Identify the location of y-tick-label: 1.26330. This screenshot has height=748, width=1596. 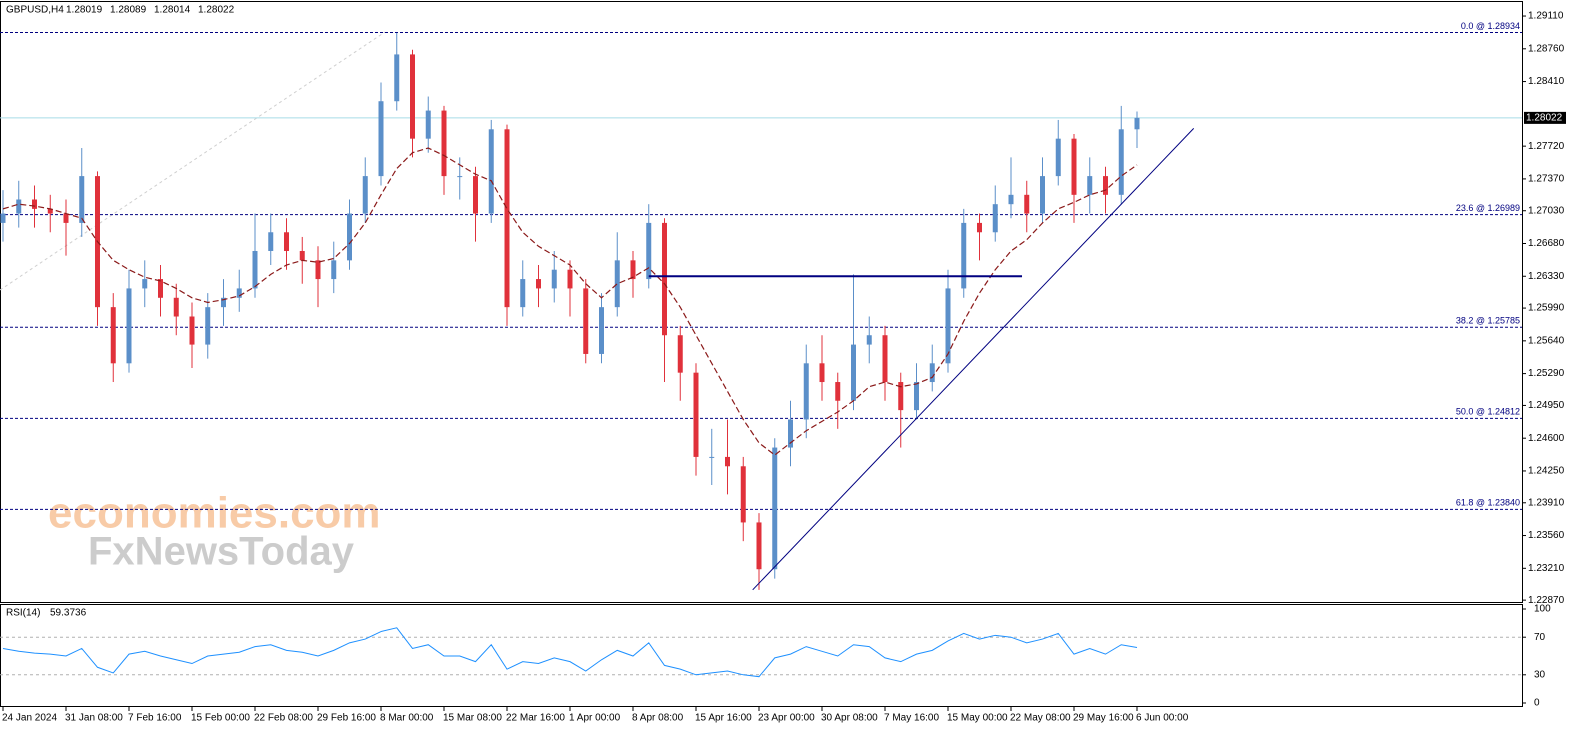
(1546, 276).